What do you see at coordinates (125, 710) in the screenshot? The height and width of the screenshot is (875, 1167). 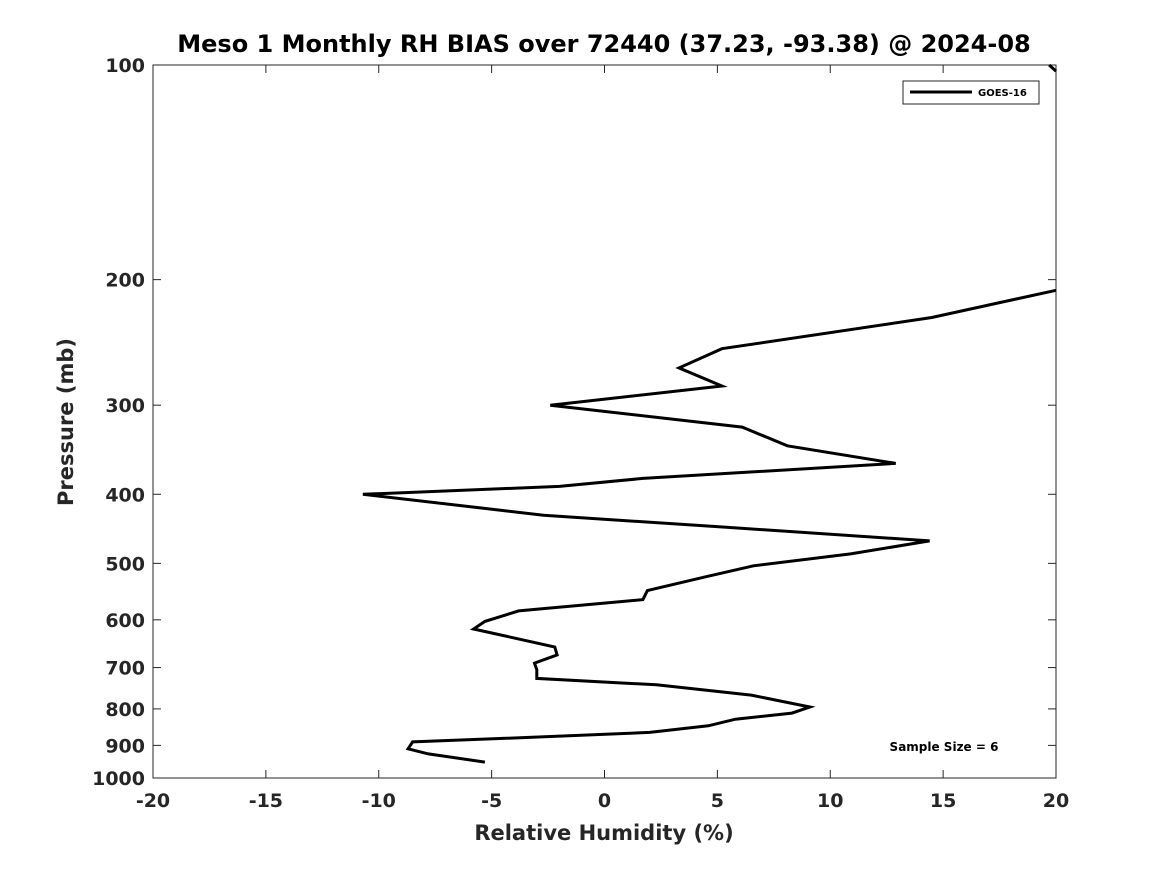 I see `y-tick-label: 800` at bounding box center [125, 710].